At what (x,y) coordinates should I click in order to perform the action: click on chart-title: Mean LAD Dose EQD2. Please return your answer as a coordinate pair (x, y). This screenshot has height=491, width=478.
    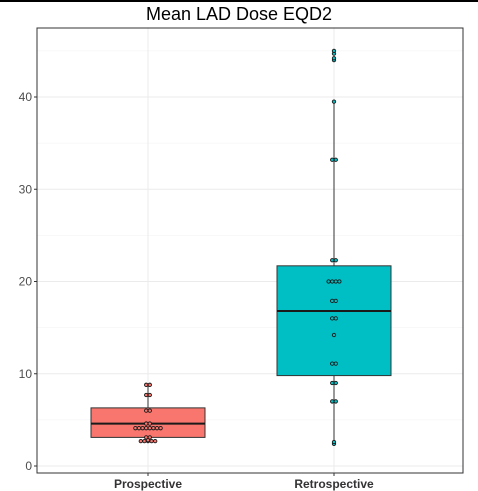
    Looking at the image, I should click on (239, 14).